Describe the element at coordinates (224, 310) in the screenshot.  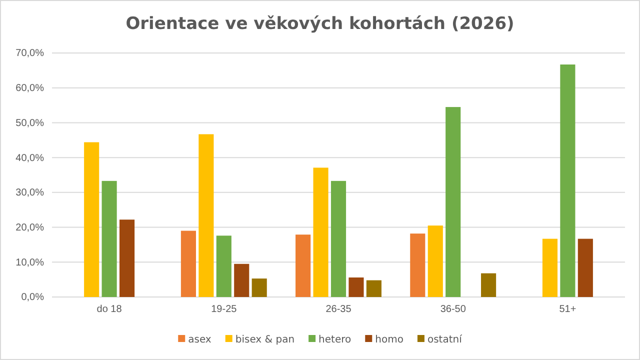
I see `x-tick-label: 19-25` at that location.